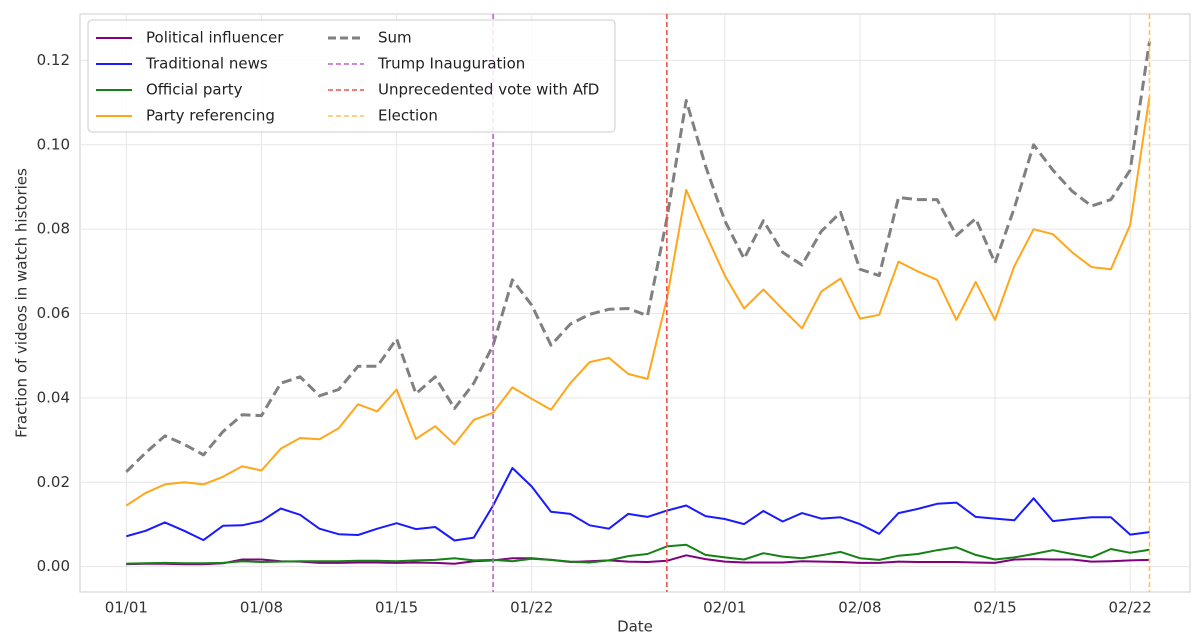  What do you see at coordinates (635, 627) in the screenshot?
I see `x-axis-label: Date` at bounding box center [635, 627].